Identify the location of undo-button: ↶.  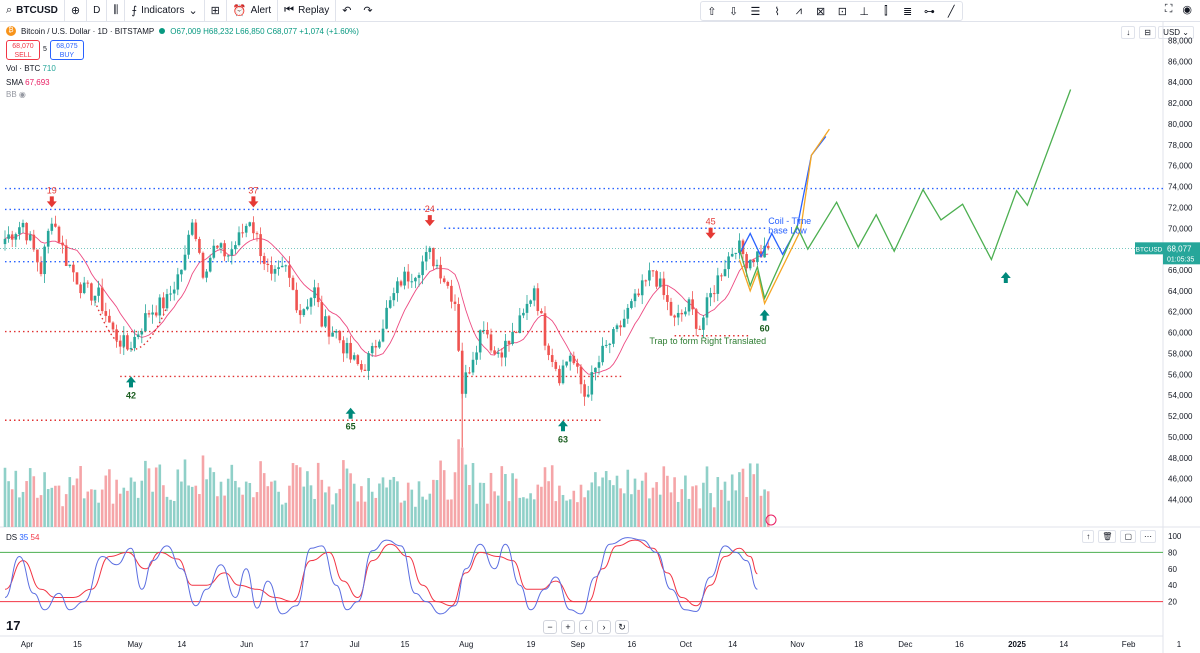
(346, 11).